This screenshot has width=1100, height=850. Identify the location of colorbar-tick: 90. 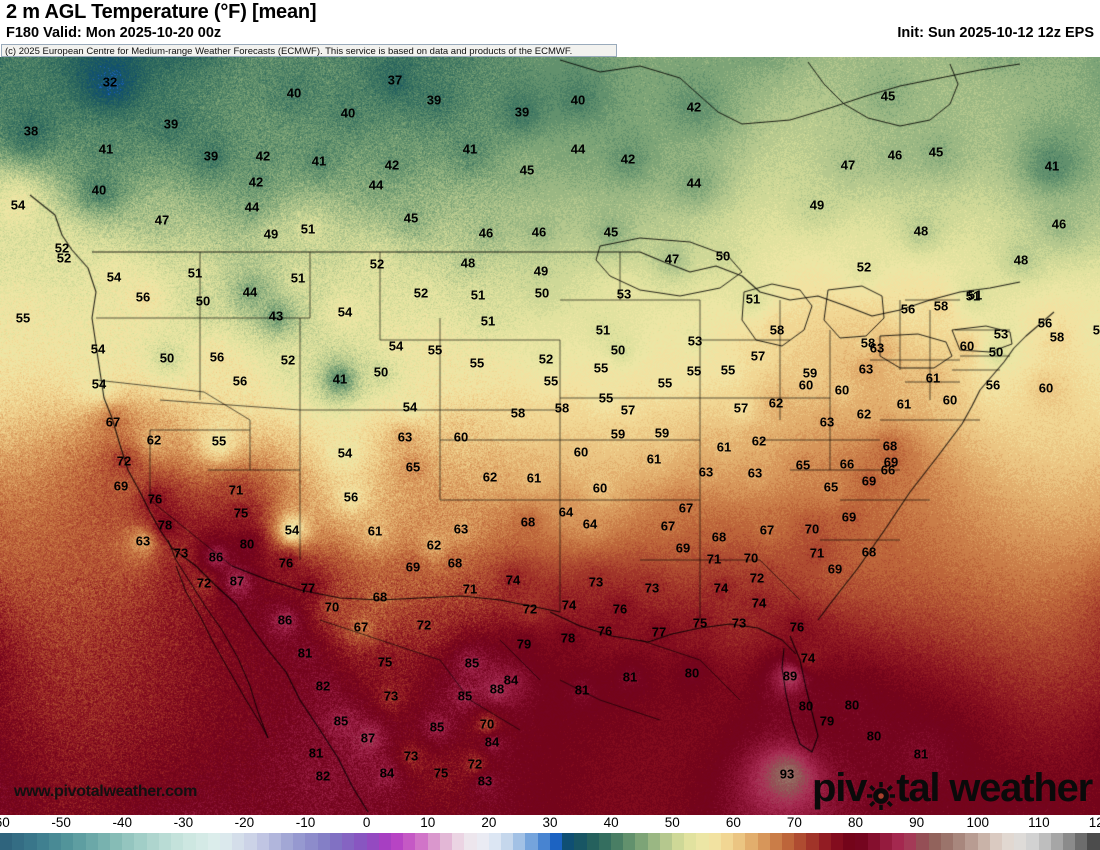
(917, 822).